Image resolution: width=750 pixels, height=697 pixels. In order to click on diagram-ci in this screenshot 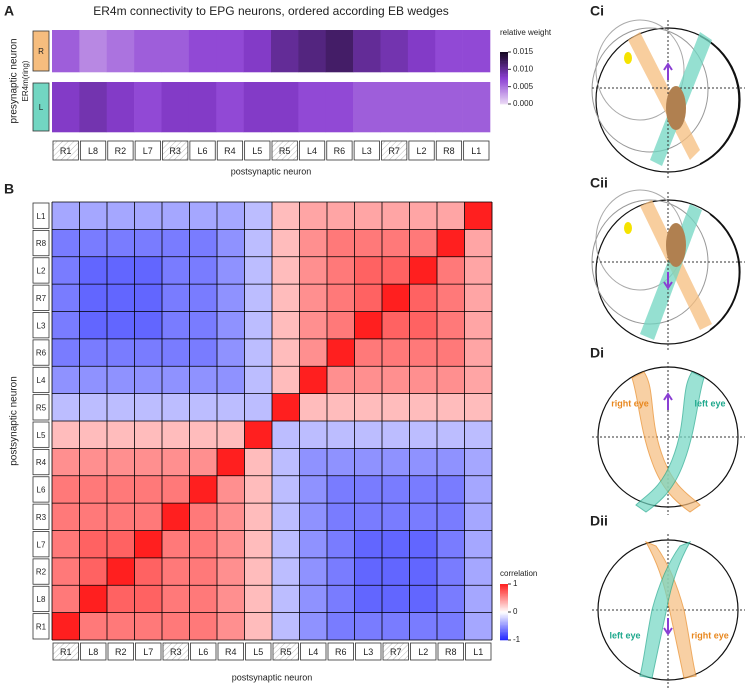, I will do `click(668, 99)`.